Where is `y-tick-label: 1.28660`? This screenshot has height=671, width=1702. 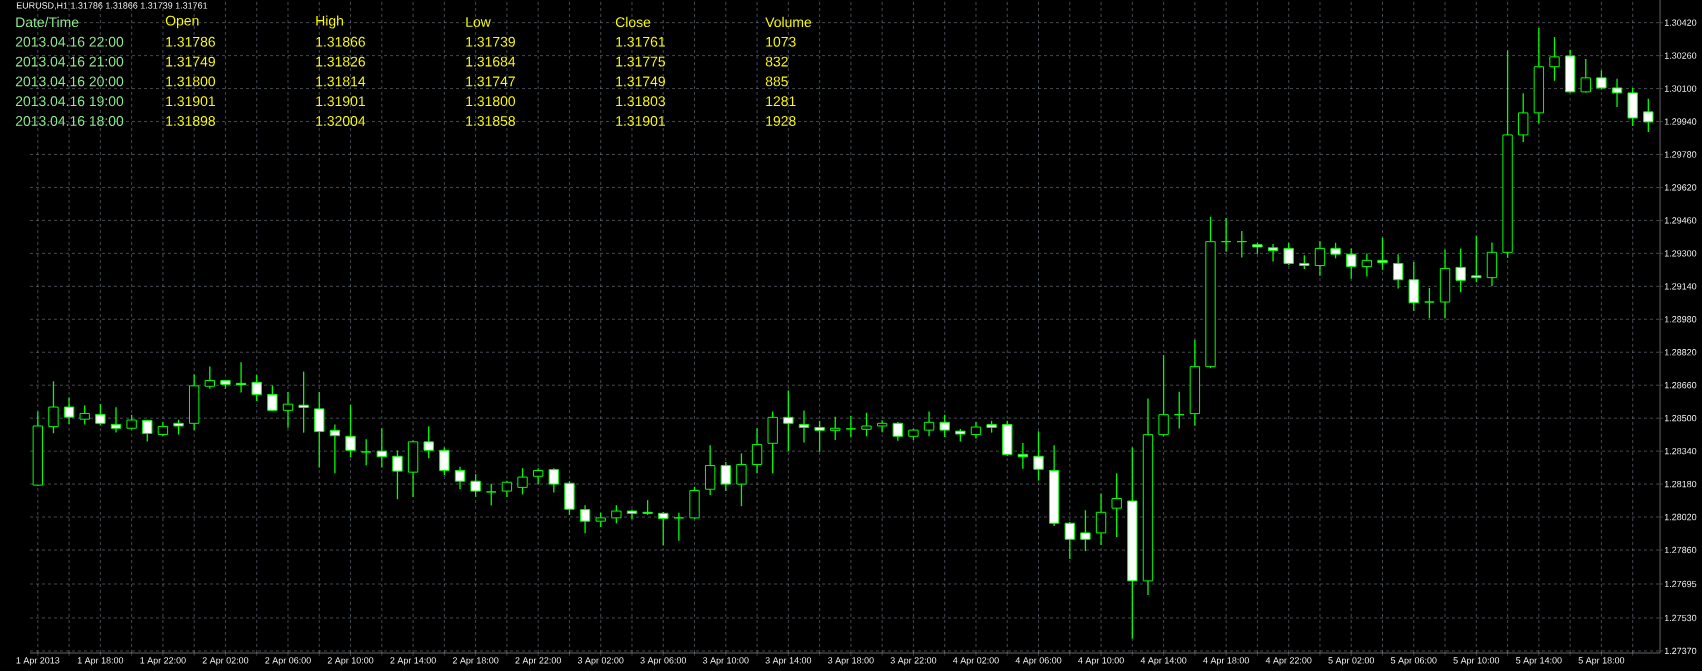
y-tick-label: 1.28660 is located at coordinates (1680, 385).